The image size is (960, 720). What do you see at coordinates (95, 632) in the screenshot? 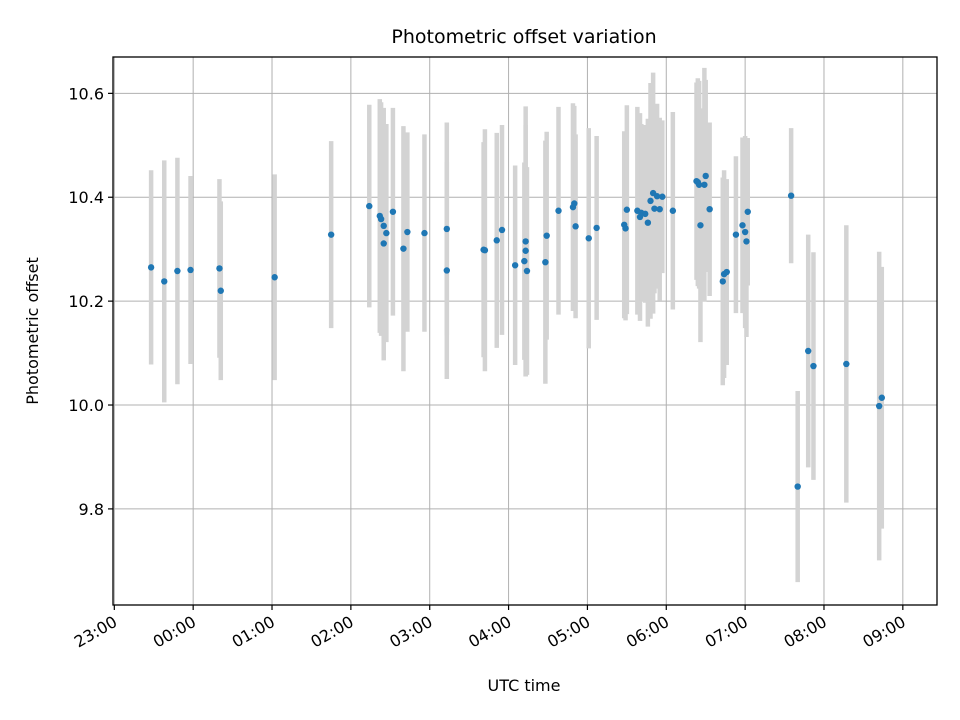
I see `x-tick-label: 23:00` at bounding box center [95, 632].